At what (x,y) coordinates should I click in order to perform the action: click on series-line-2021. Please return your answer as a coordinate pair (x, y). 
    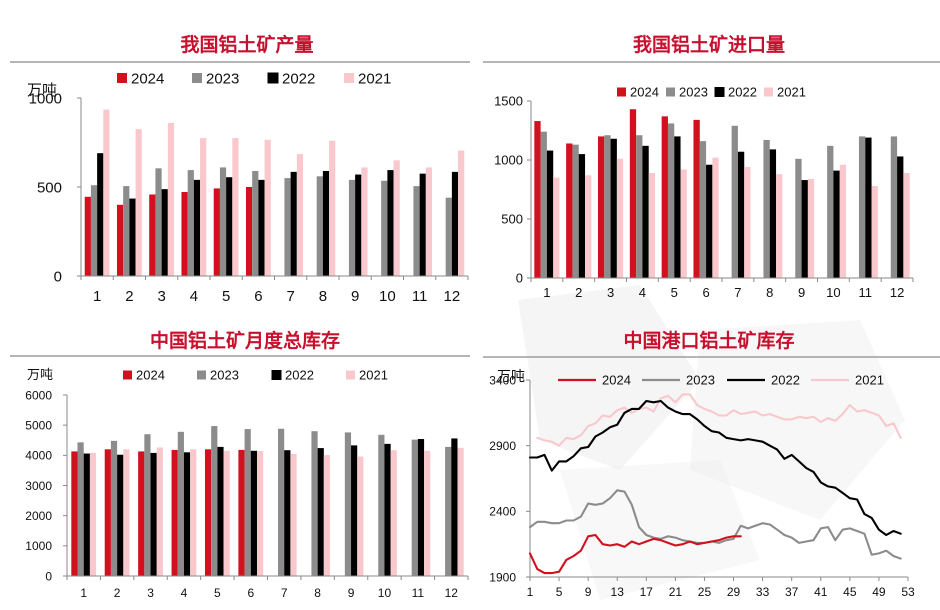
    Looking at the image, I should click on (719, 420).